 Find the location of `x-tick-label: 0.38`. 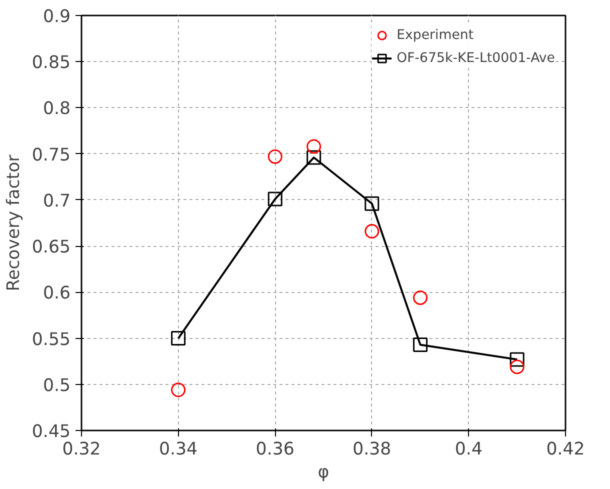

x-tick-label: 0.38 is located at coordinates (372, 450).